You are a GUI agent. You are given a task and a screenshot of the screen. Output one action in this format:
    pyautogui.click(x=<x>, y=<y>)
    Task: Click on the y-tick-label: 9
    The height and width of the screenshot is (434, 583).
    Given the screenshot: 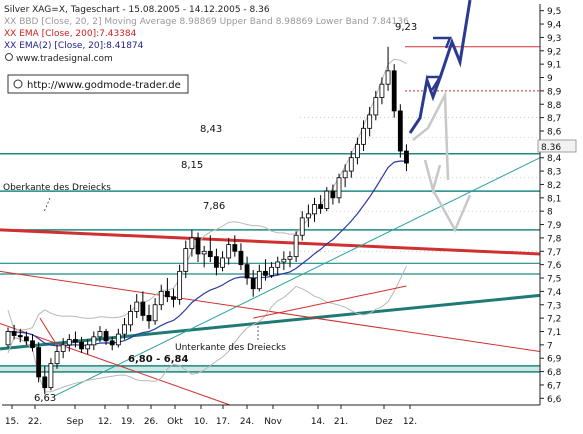 What is the action you would take?
    pyautogui.click(x=550, y=79)
    